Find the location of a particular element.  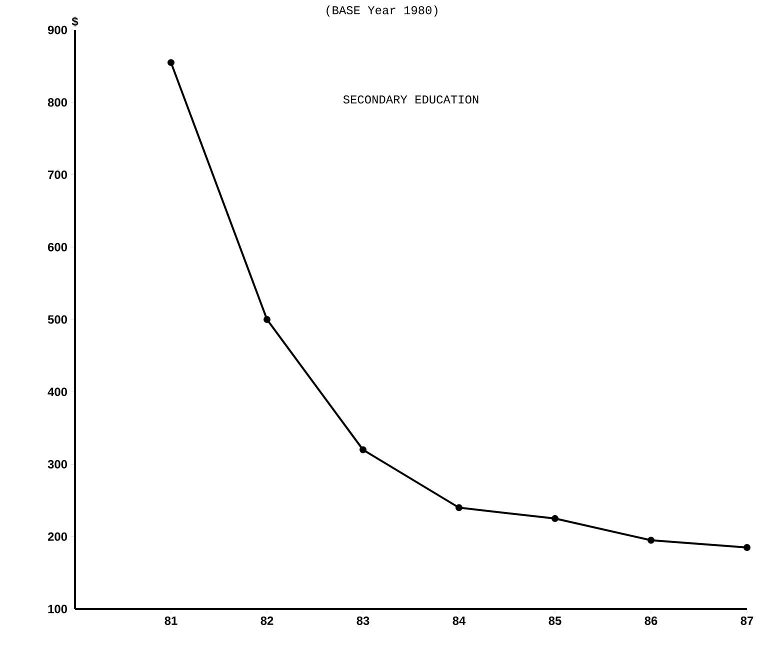

y-tick-label: 900 is located at coordinates (57, 30).